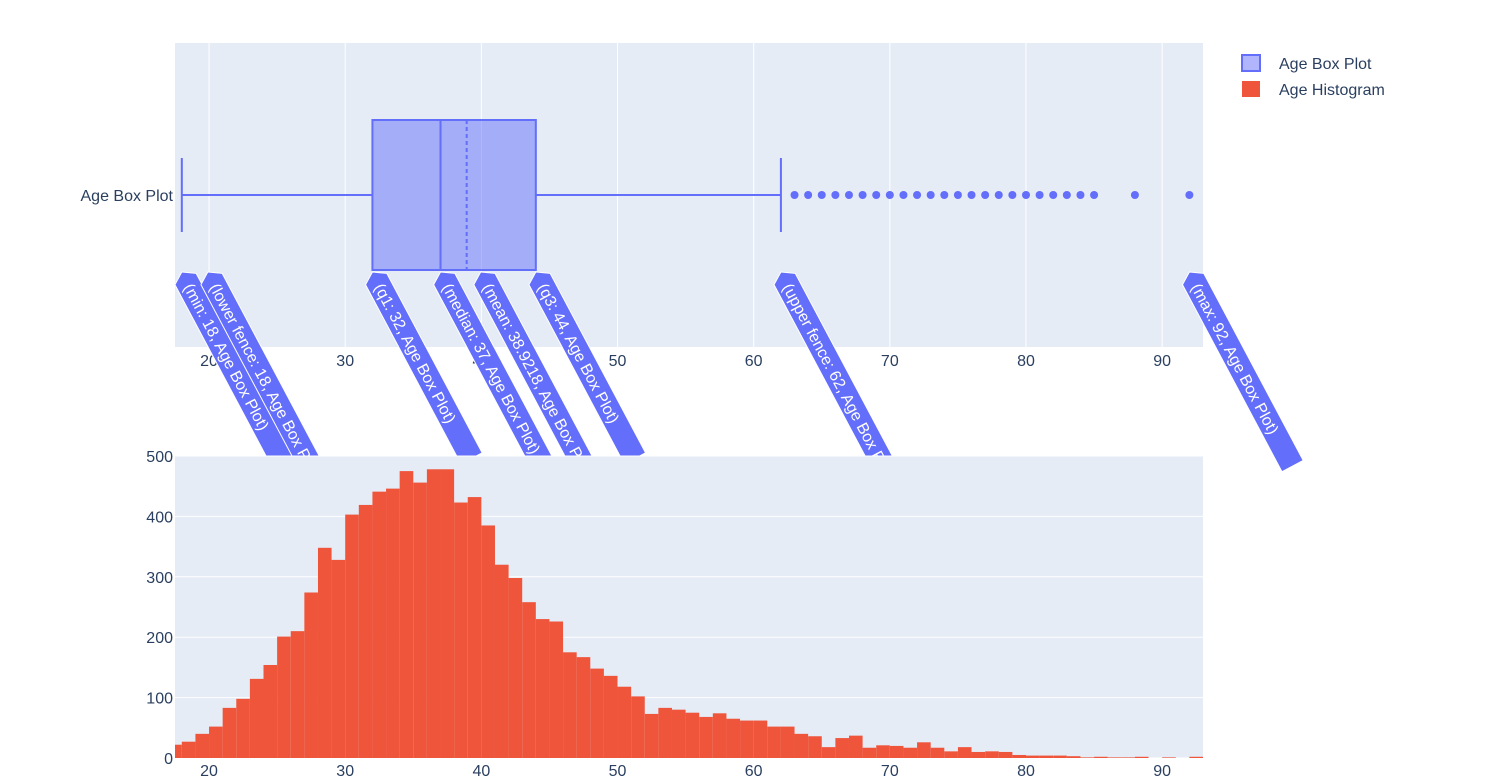 The image size is (1497, 777). Describe the element at coordinates (454, 195) in the screenshot. I see `box-iqr` at that location.